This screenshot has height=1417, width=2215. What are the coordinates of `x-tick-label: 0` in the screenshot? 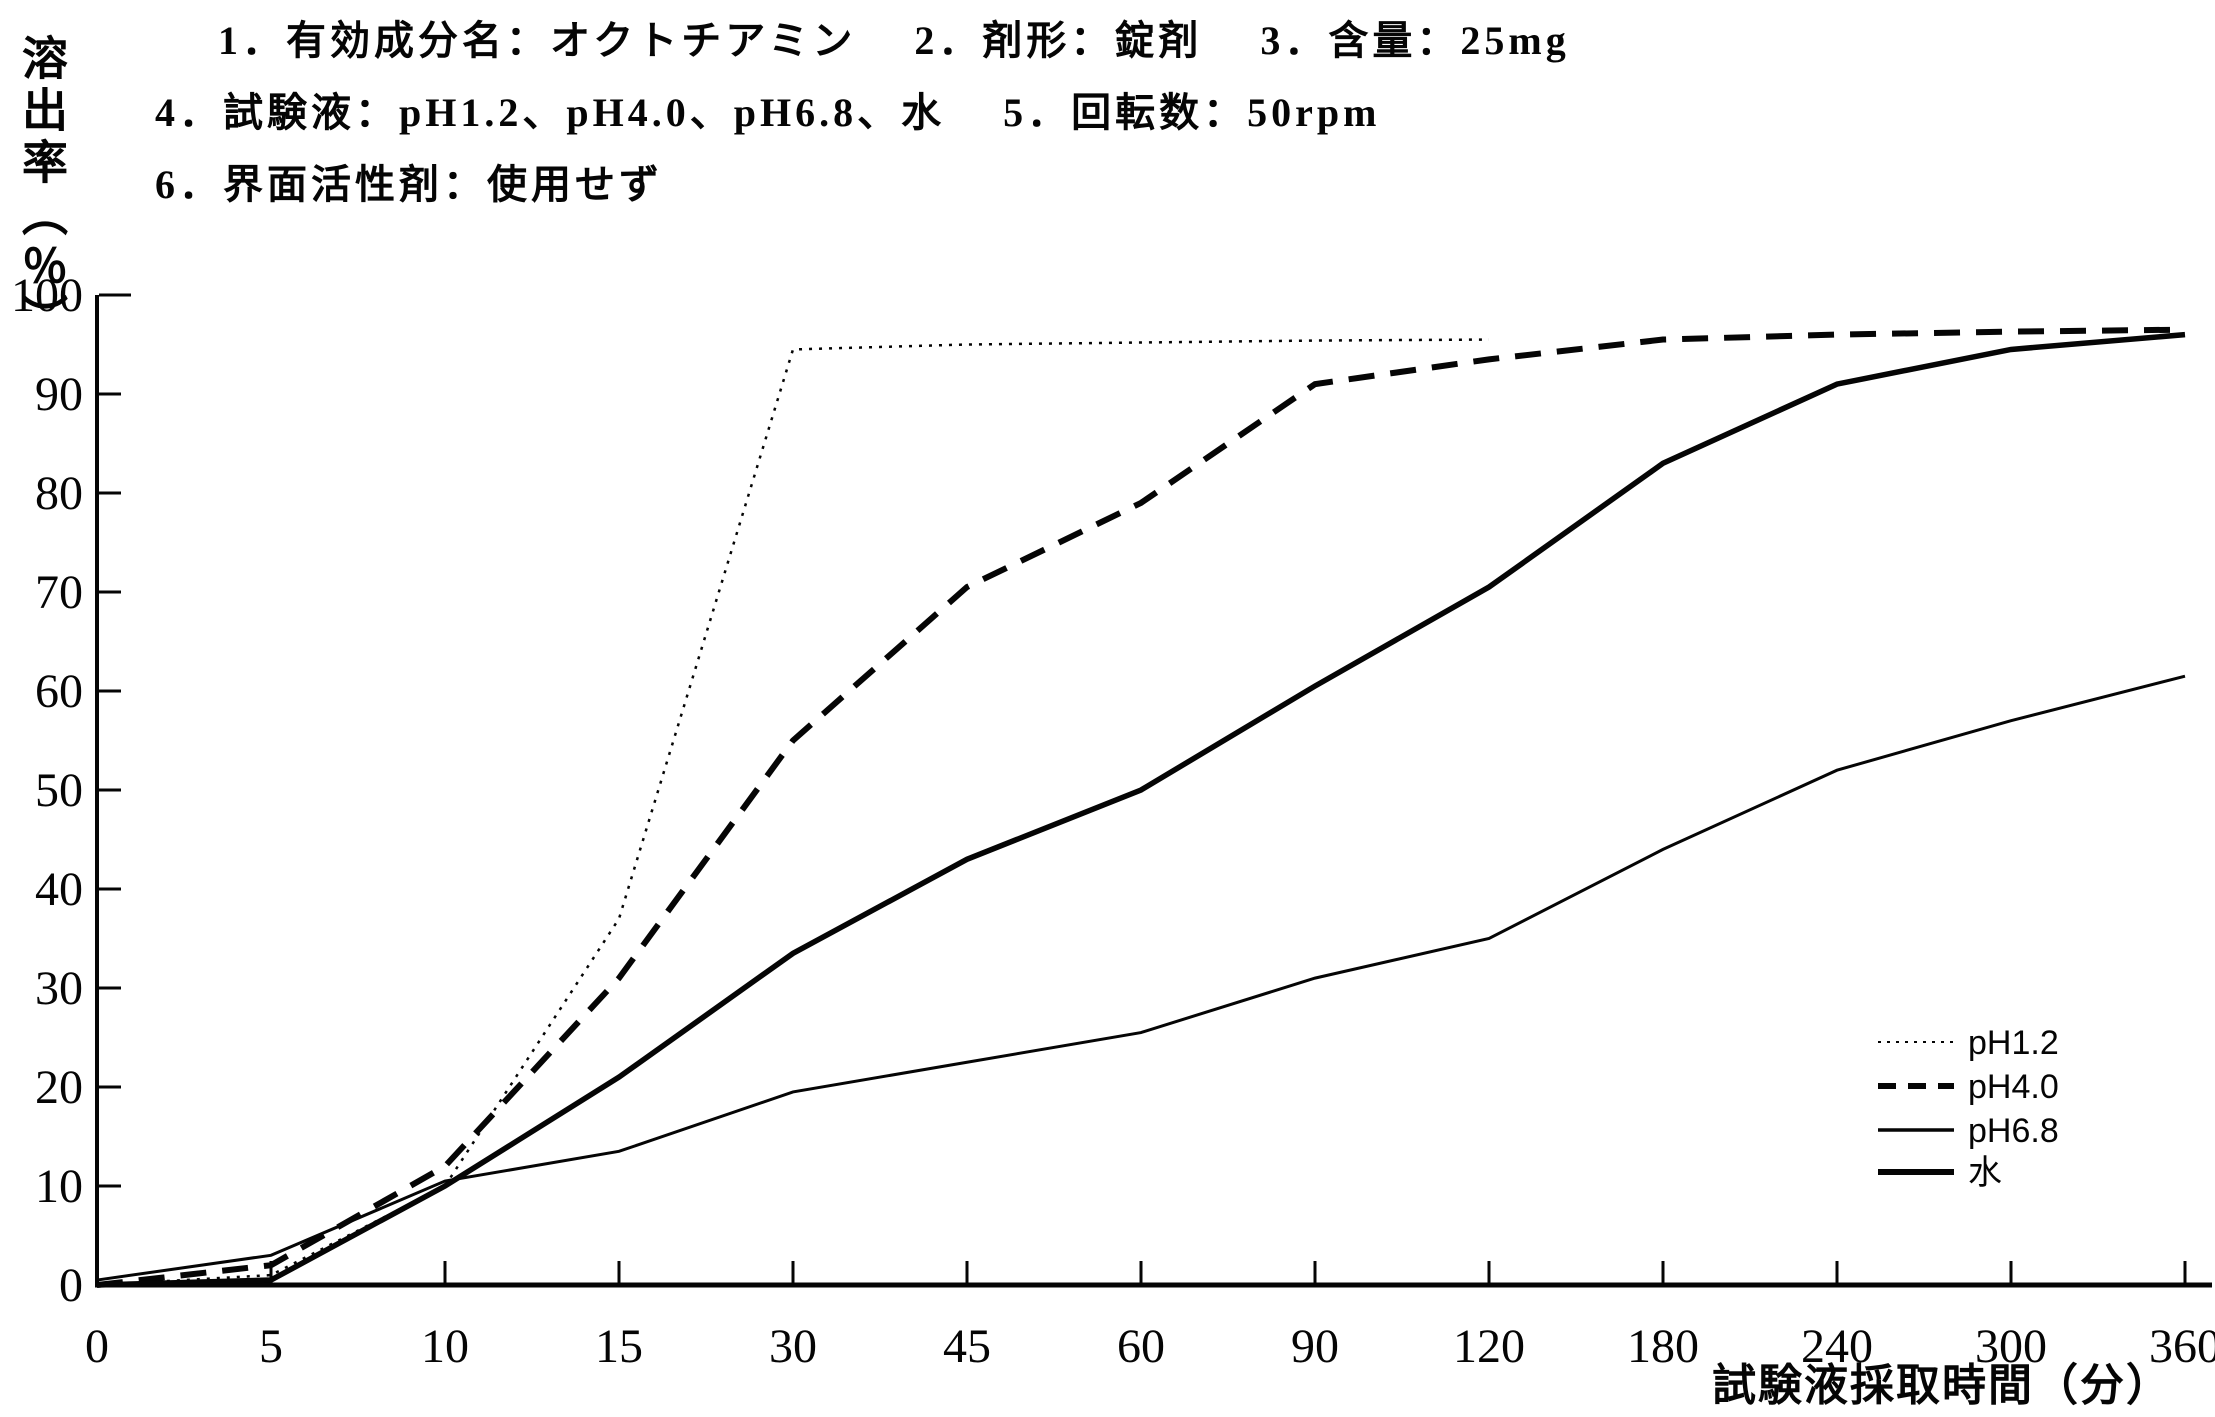 It's located at (97, 1346).